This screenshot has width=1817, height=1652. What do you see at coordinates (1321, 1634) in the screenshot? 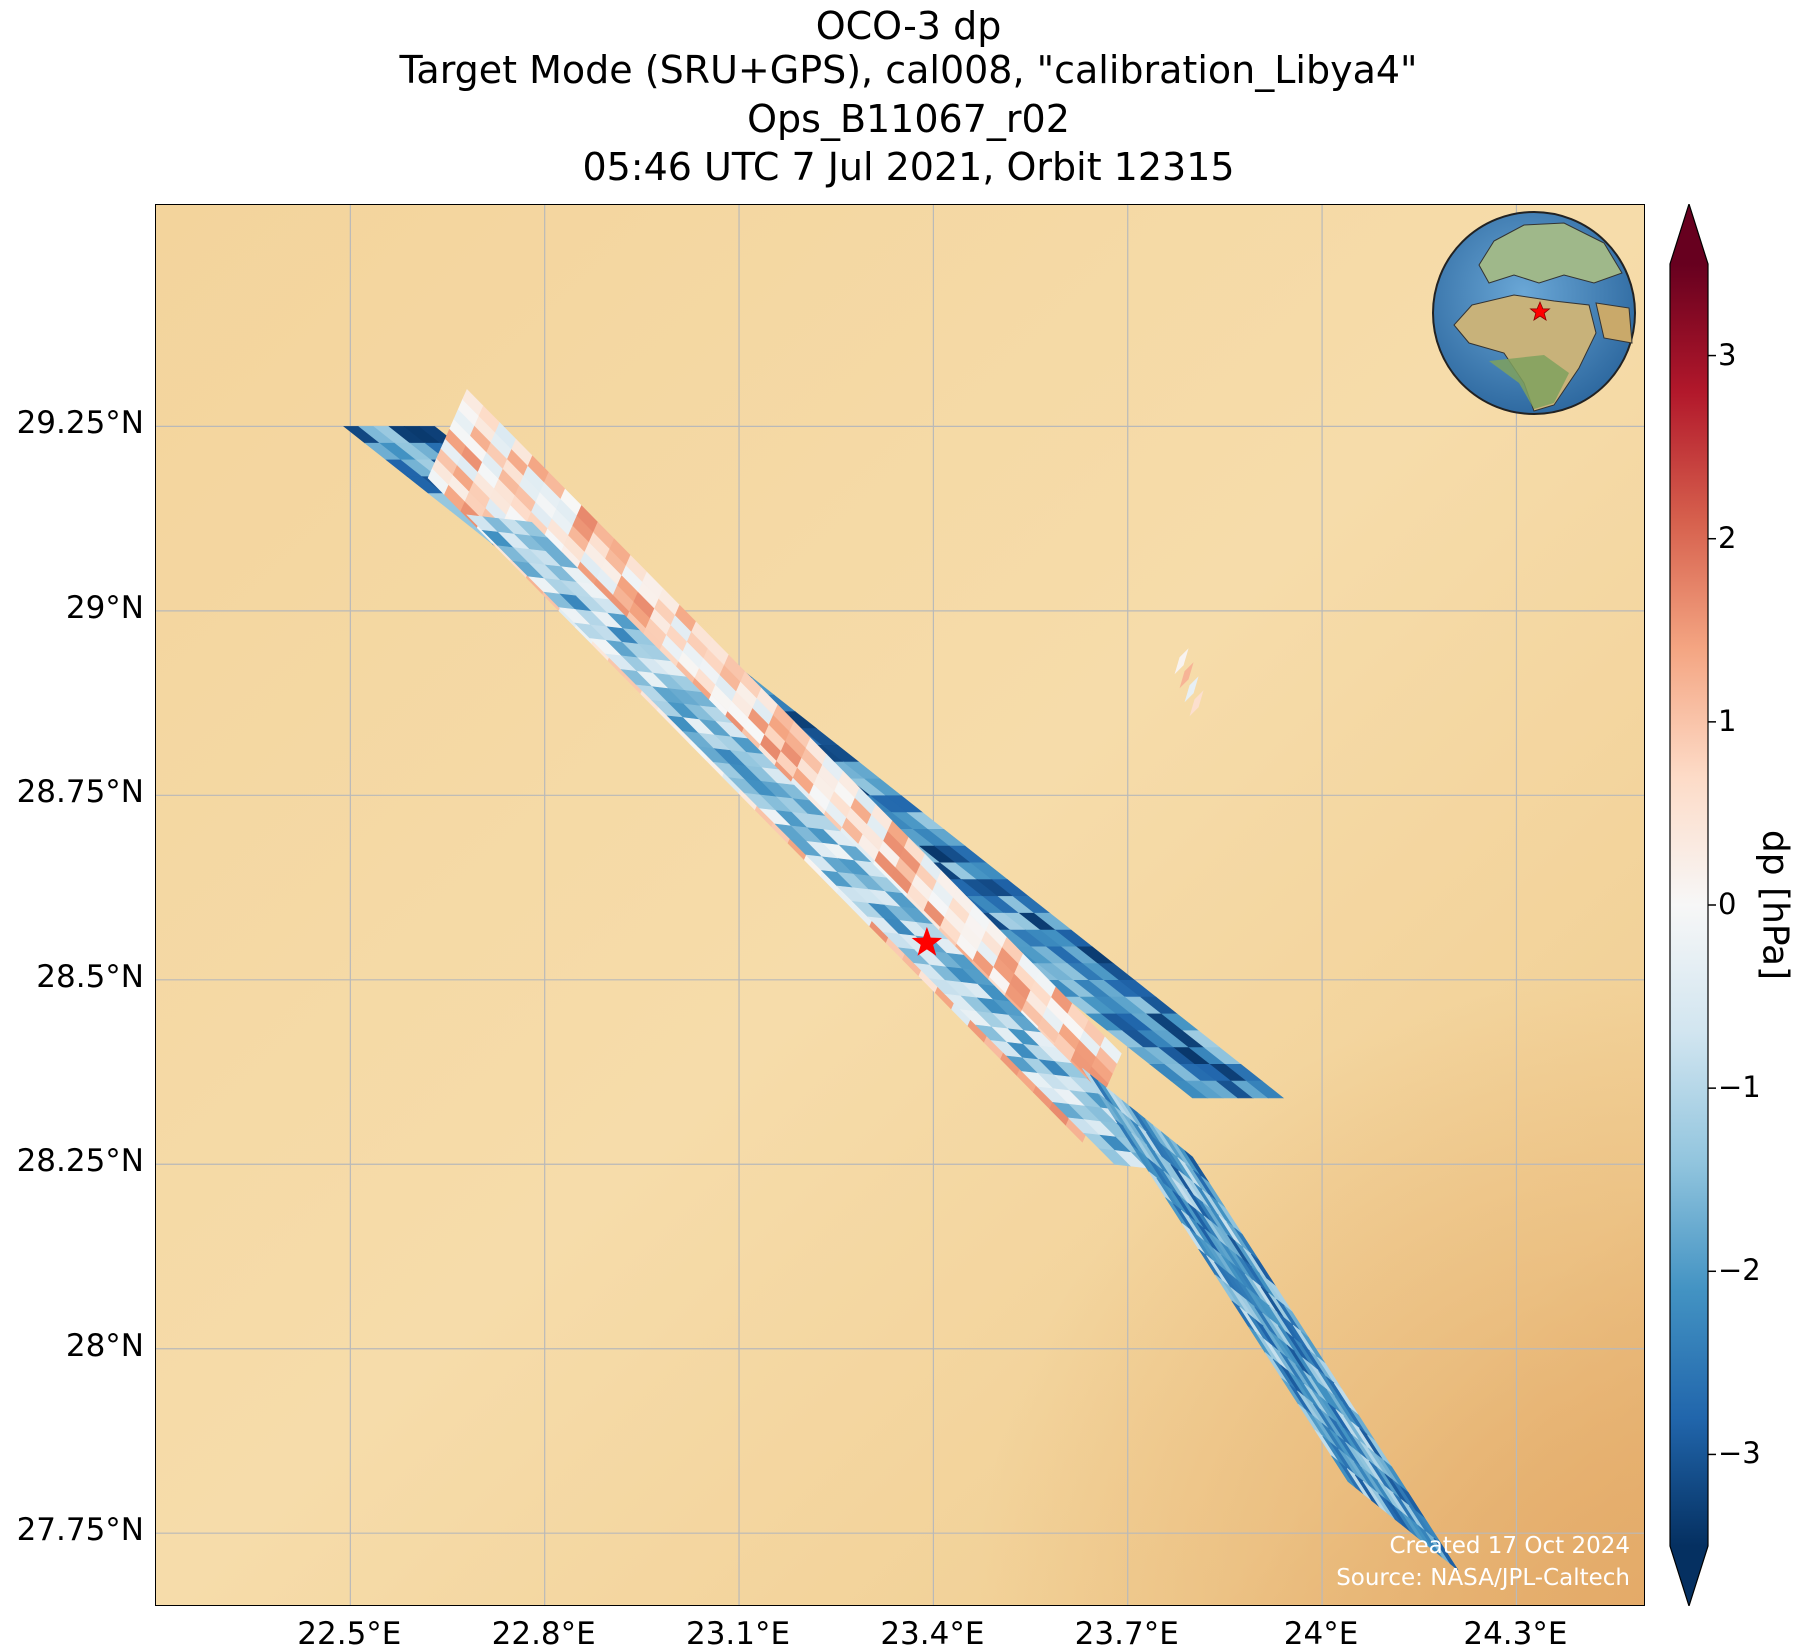
I see `lon-tick-label: 24°E` at bounding box center [1321, 1634].